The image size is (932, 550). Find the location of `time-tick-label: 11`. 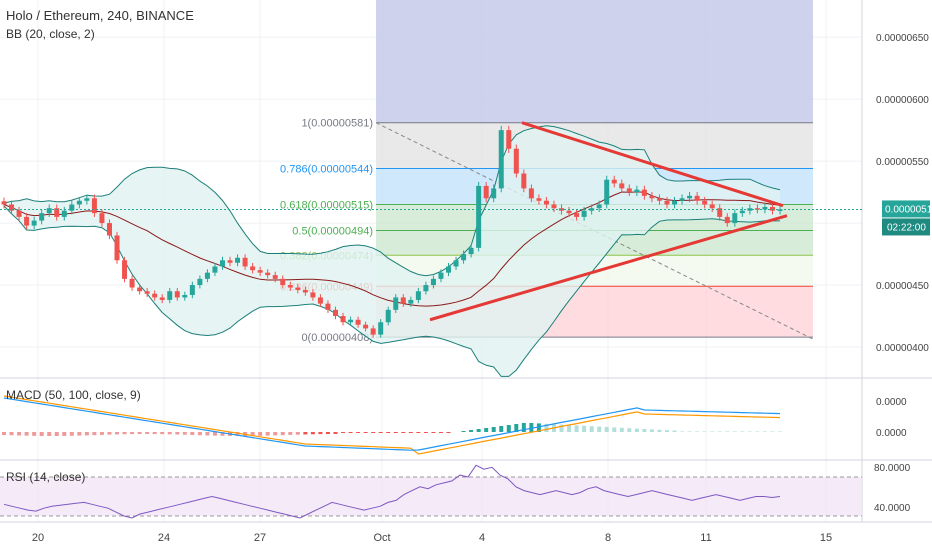

time-tick-label: 11 is located at coordinates (705, 538).